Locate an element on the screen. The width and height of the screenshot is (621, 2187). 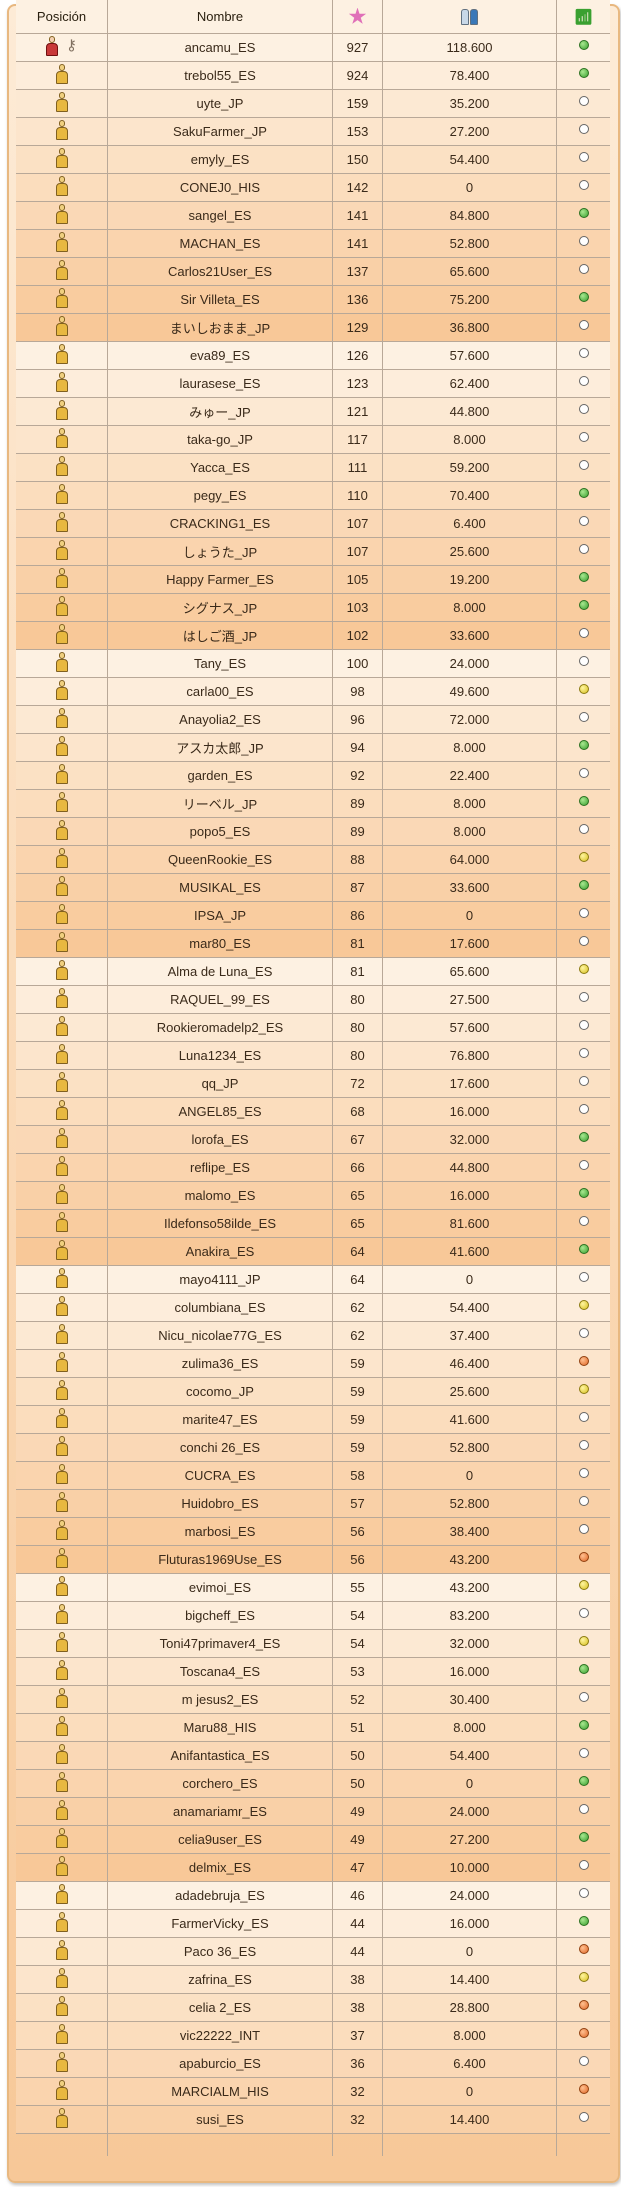
player-name: MARCIALM_HIS is located at coordinates (220, 2091).